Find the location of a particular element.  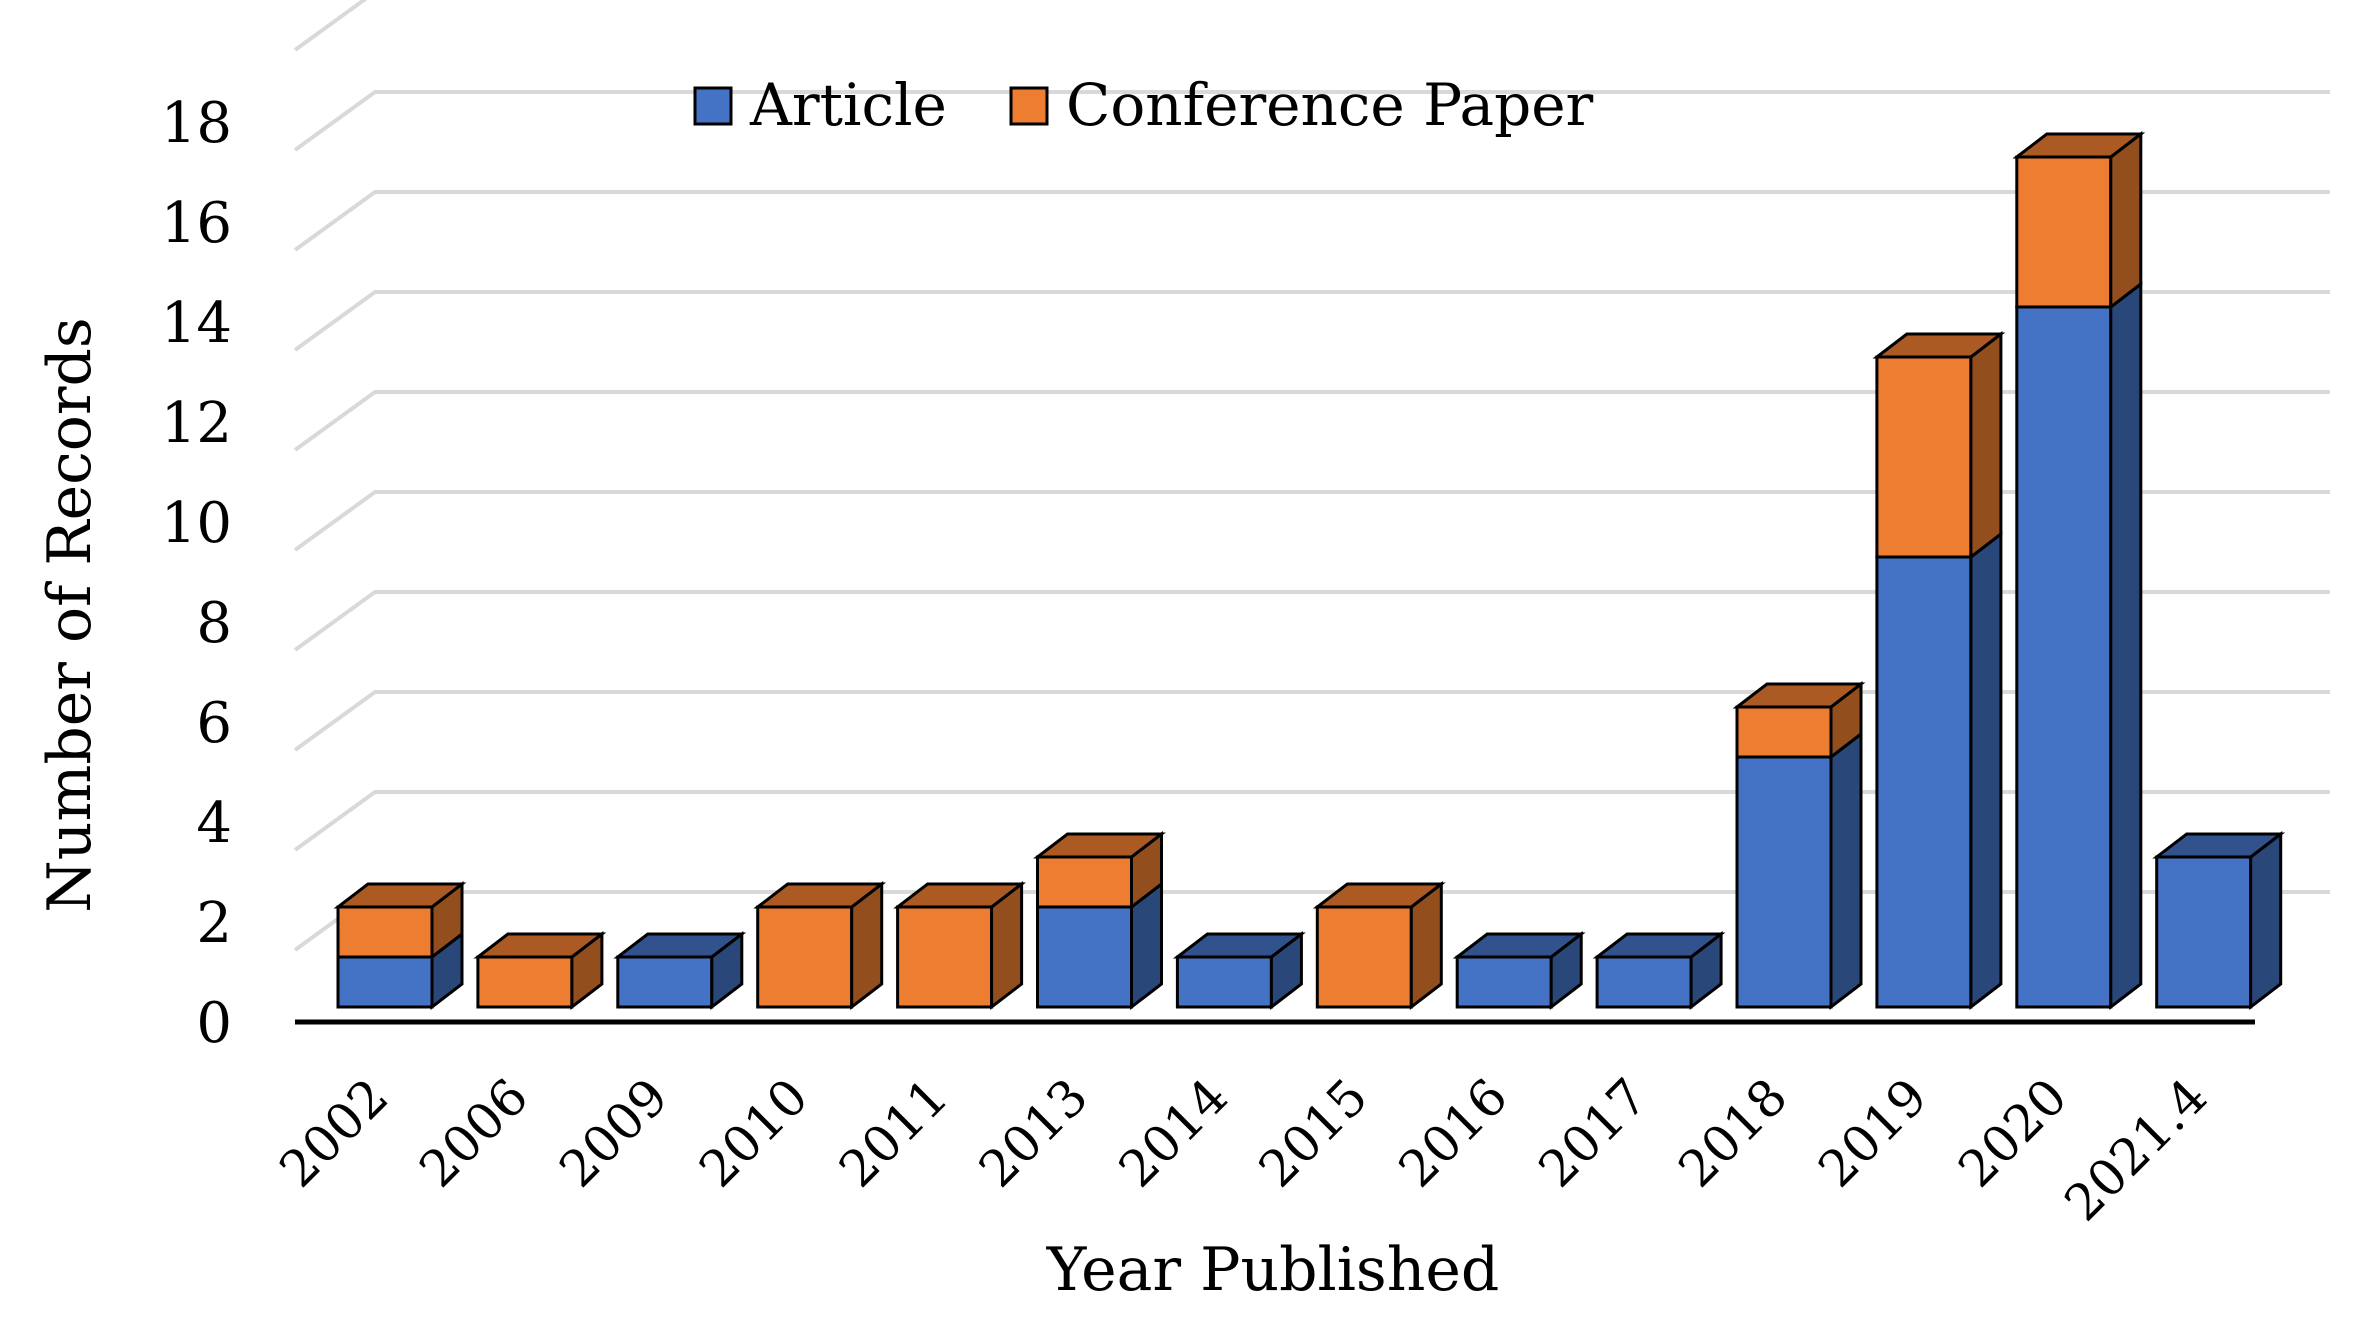

x-tick-label: 2021.4 is located at coordinates (2135, 1149).